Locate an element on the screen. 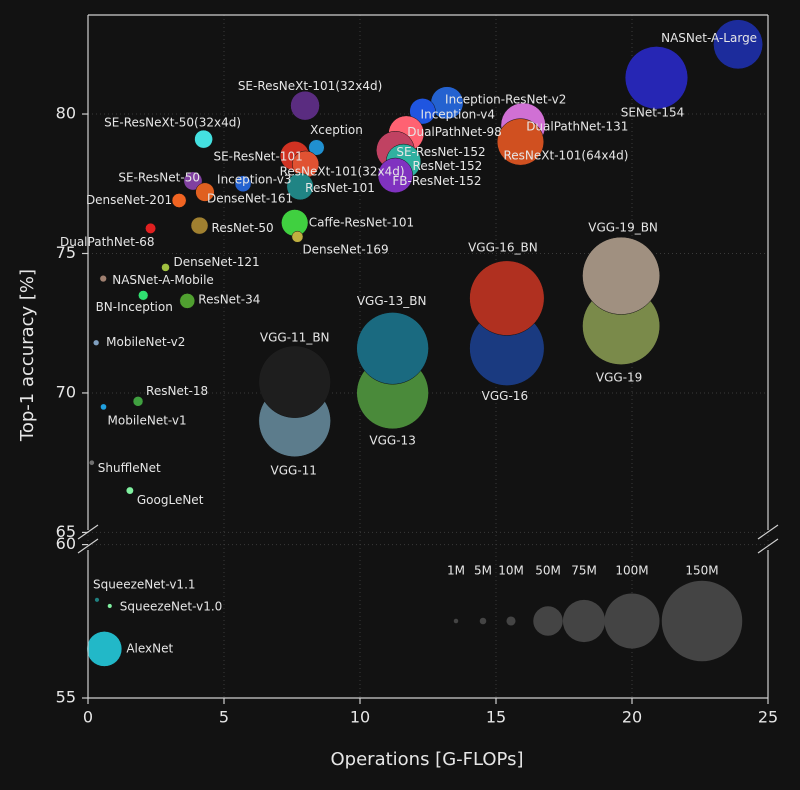 The width and height of the screenshot is (800, 790). point-label: AlexNet is located at coordinates (149, 648).